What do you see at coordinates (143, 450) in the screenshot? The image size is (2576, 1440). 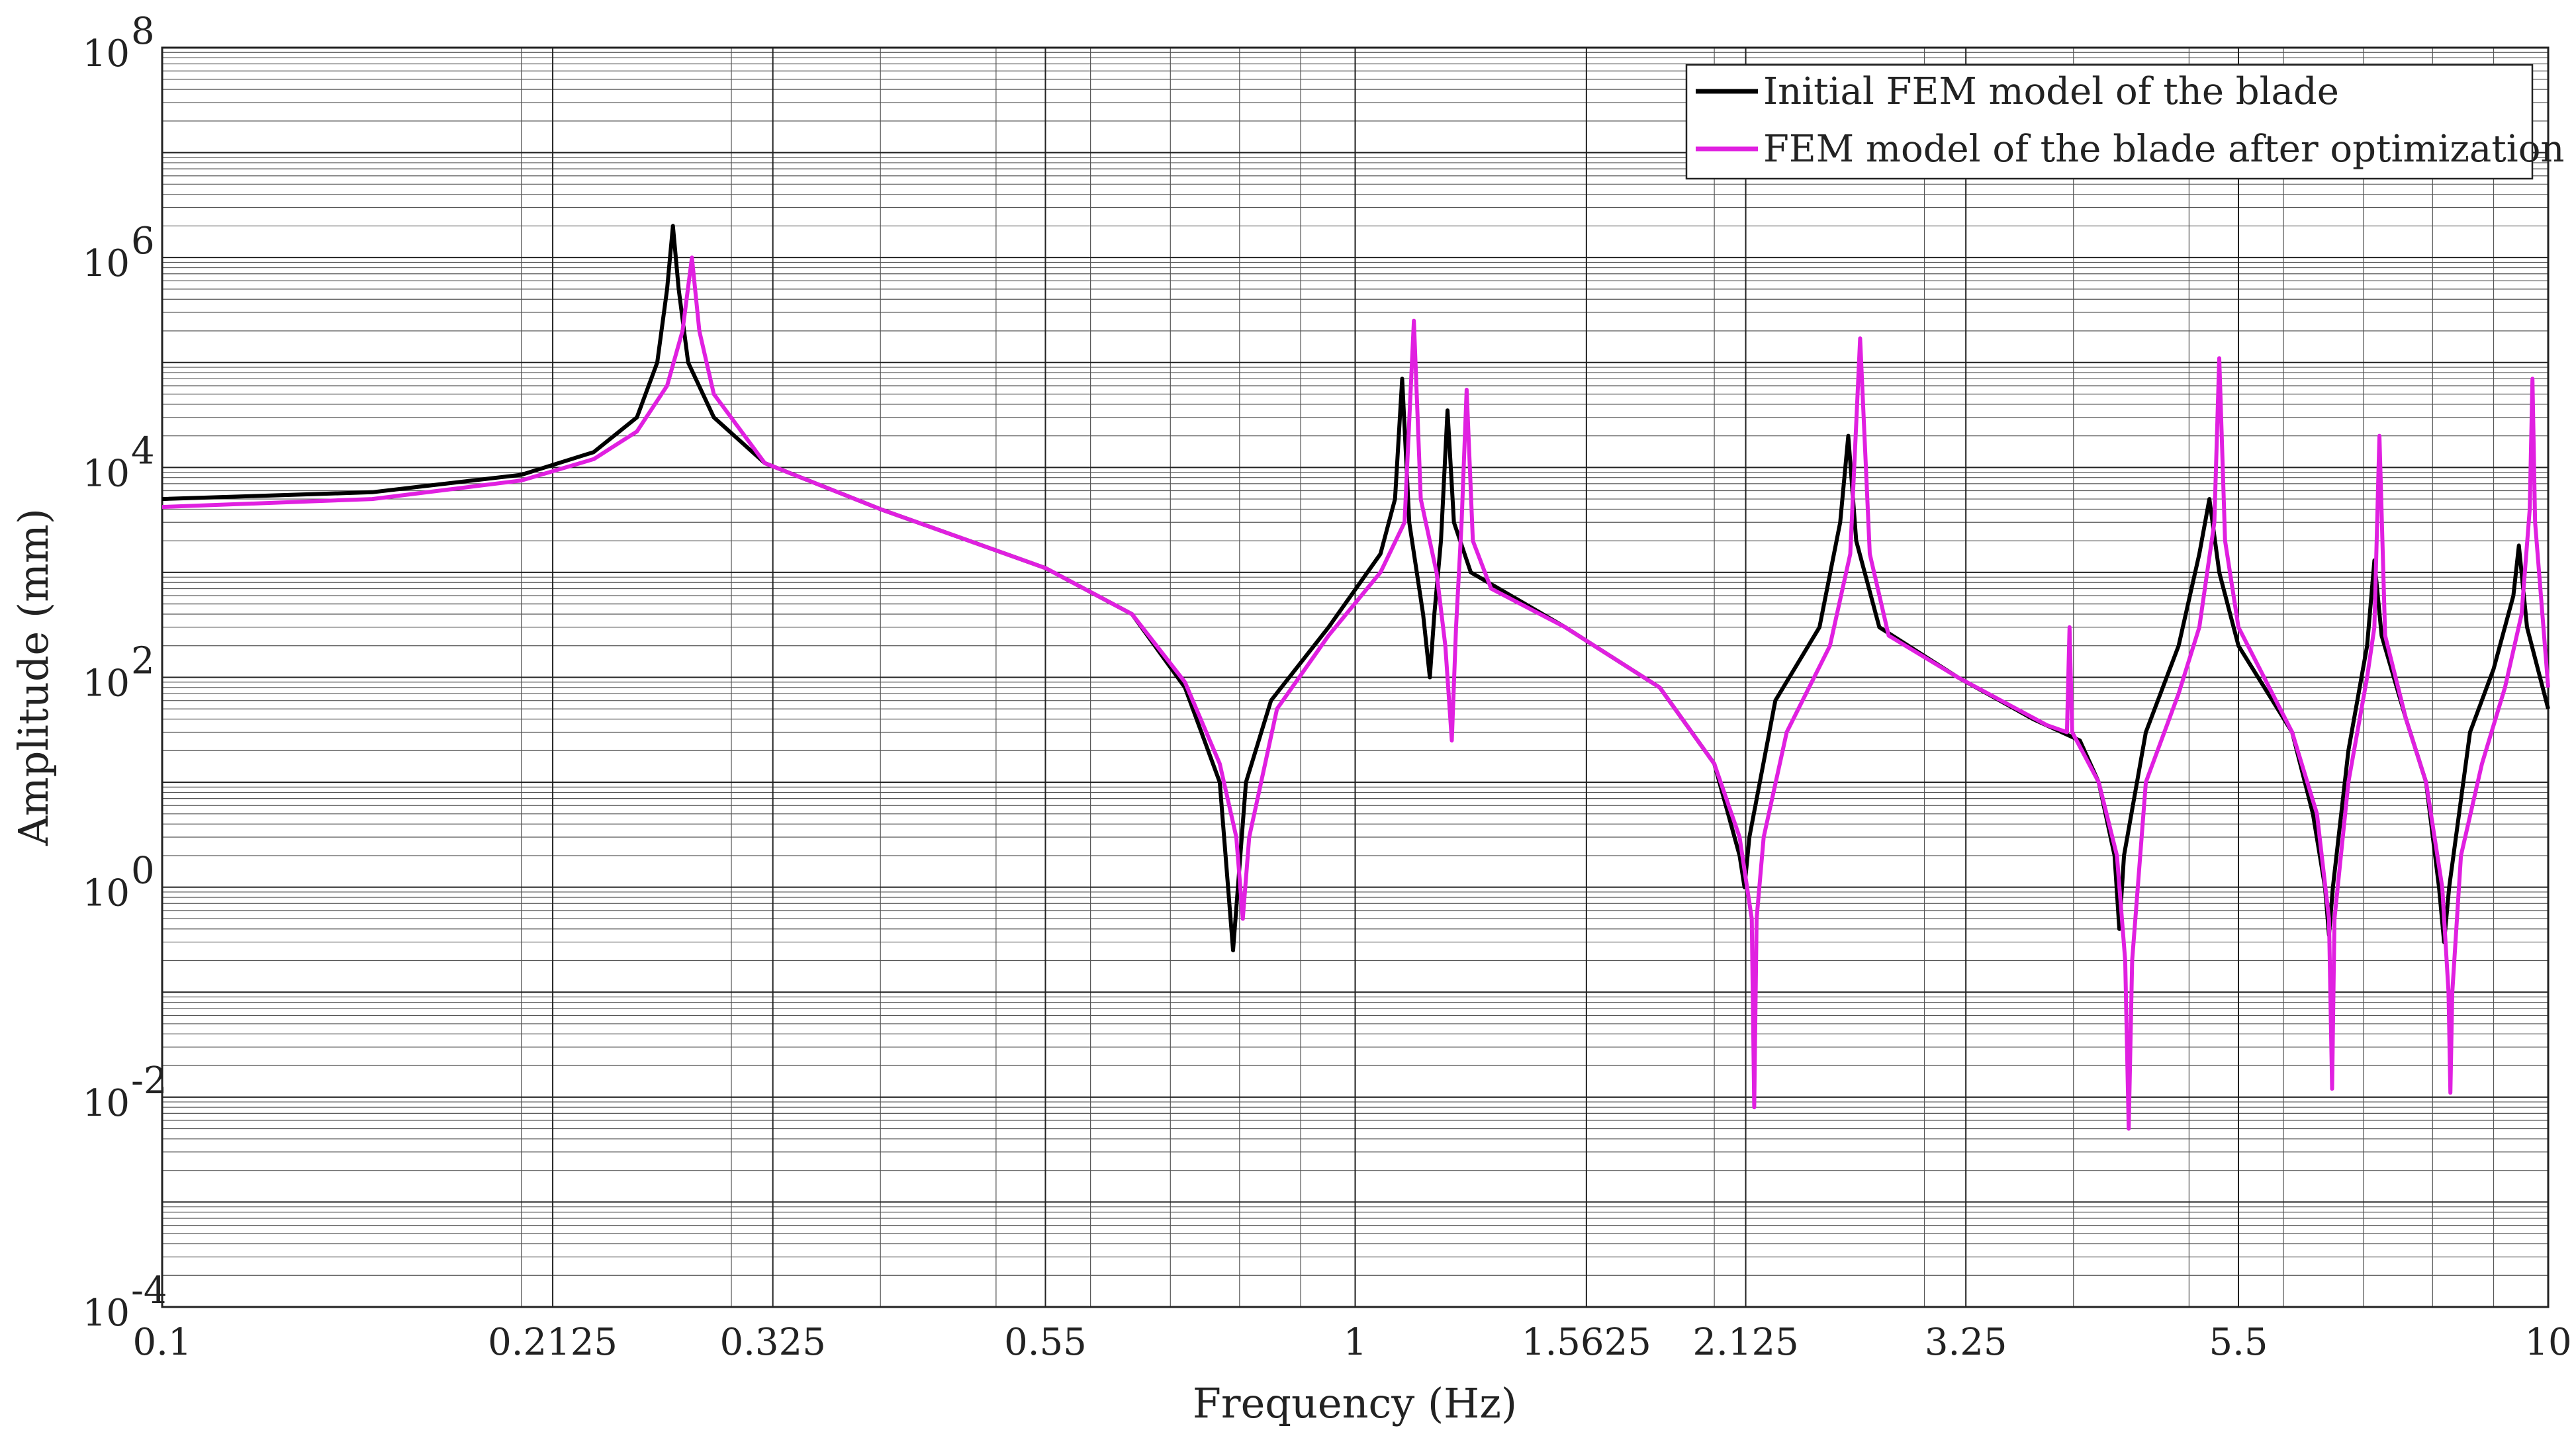 I see `y-tick-exponent: 4` at bounding box center [143, 450].